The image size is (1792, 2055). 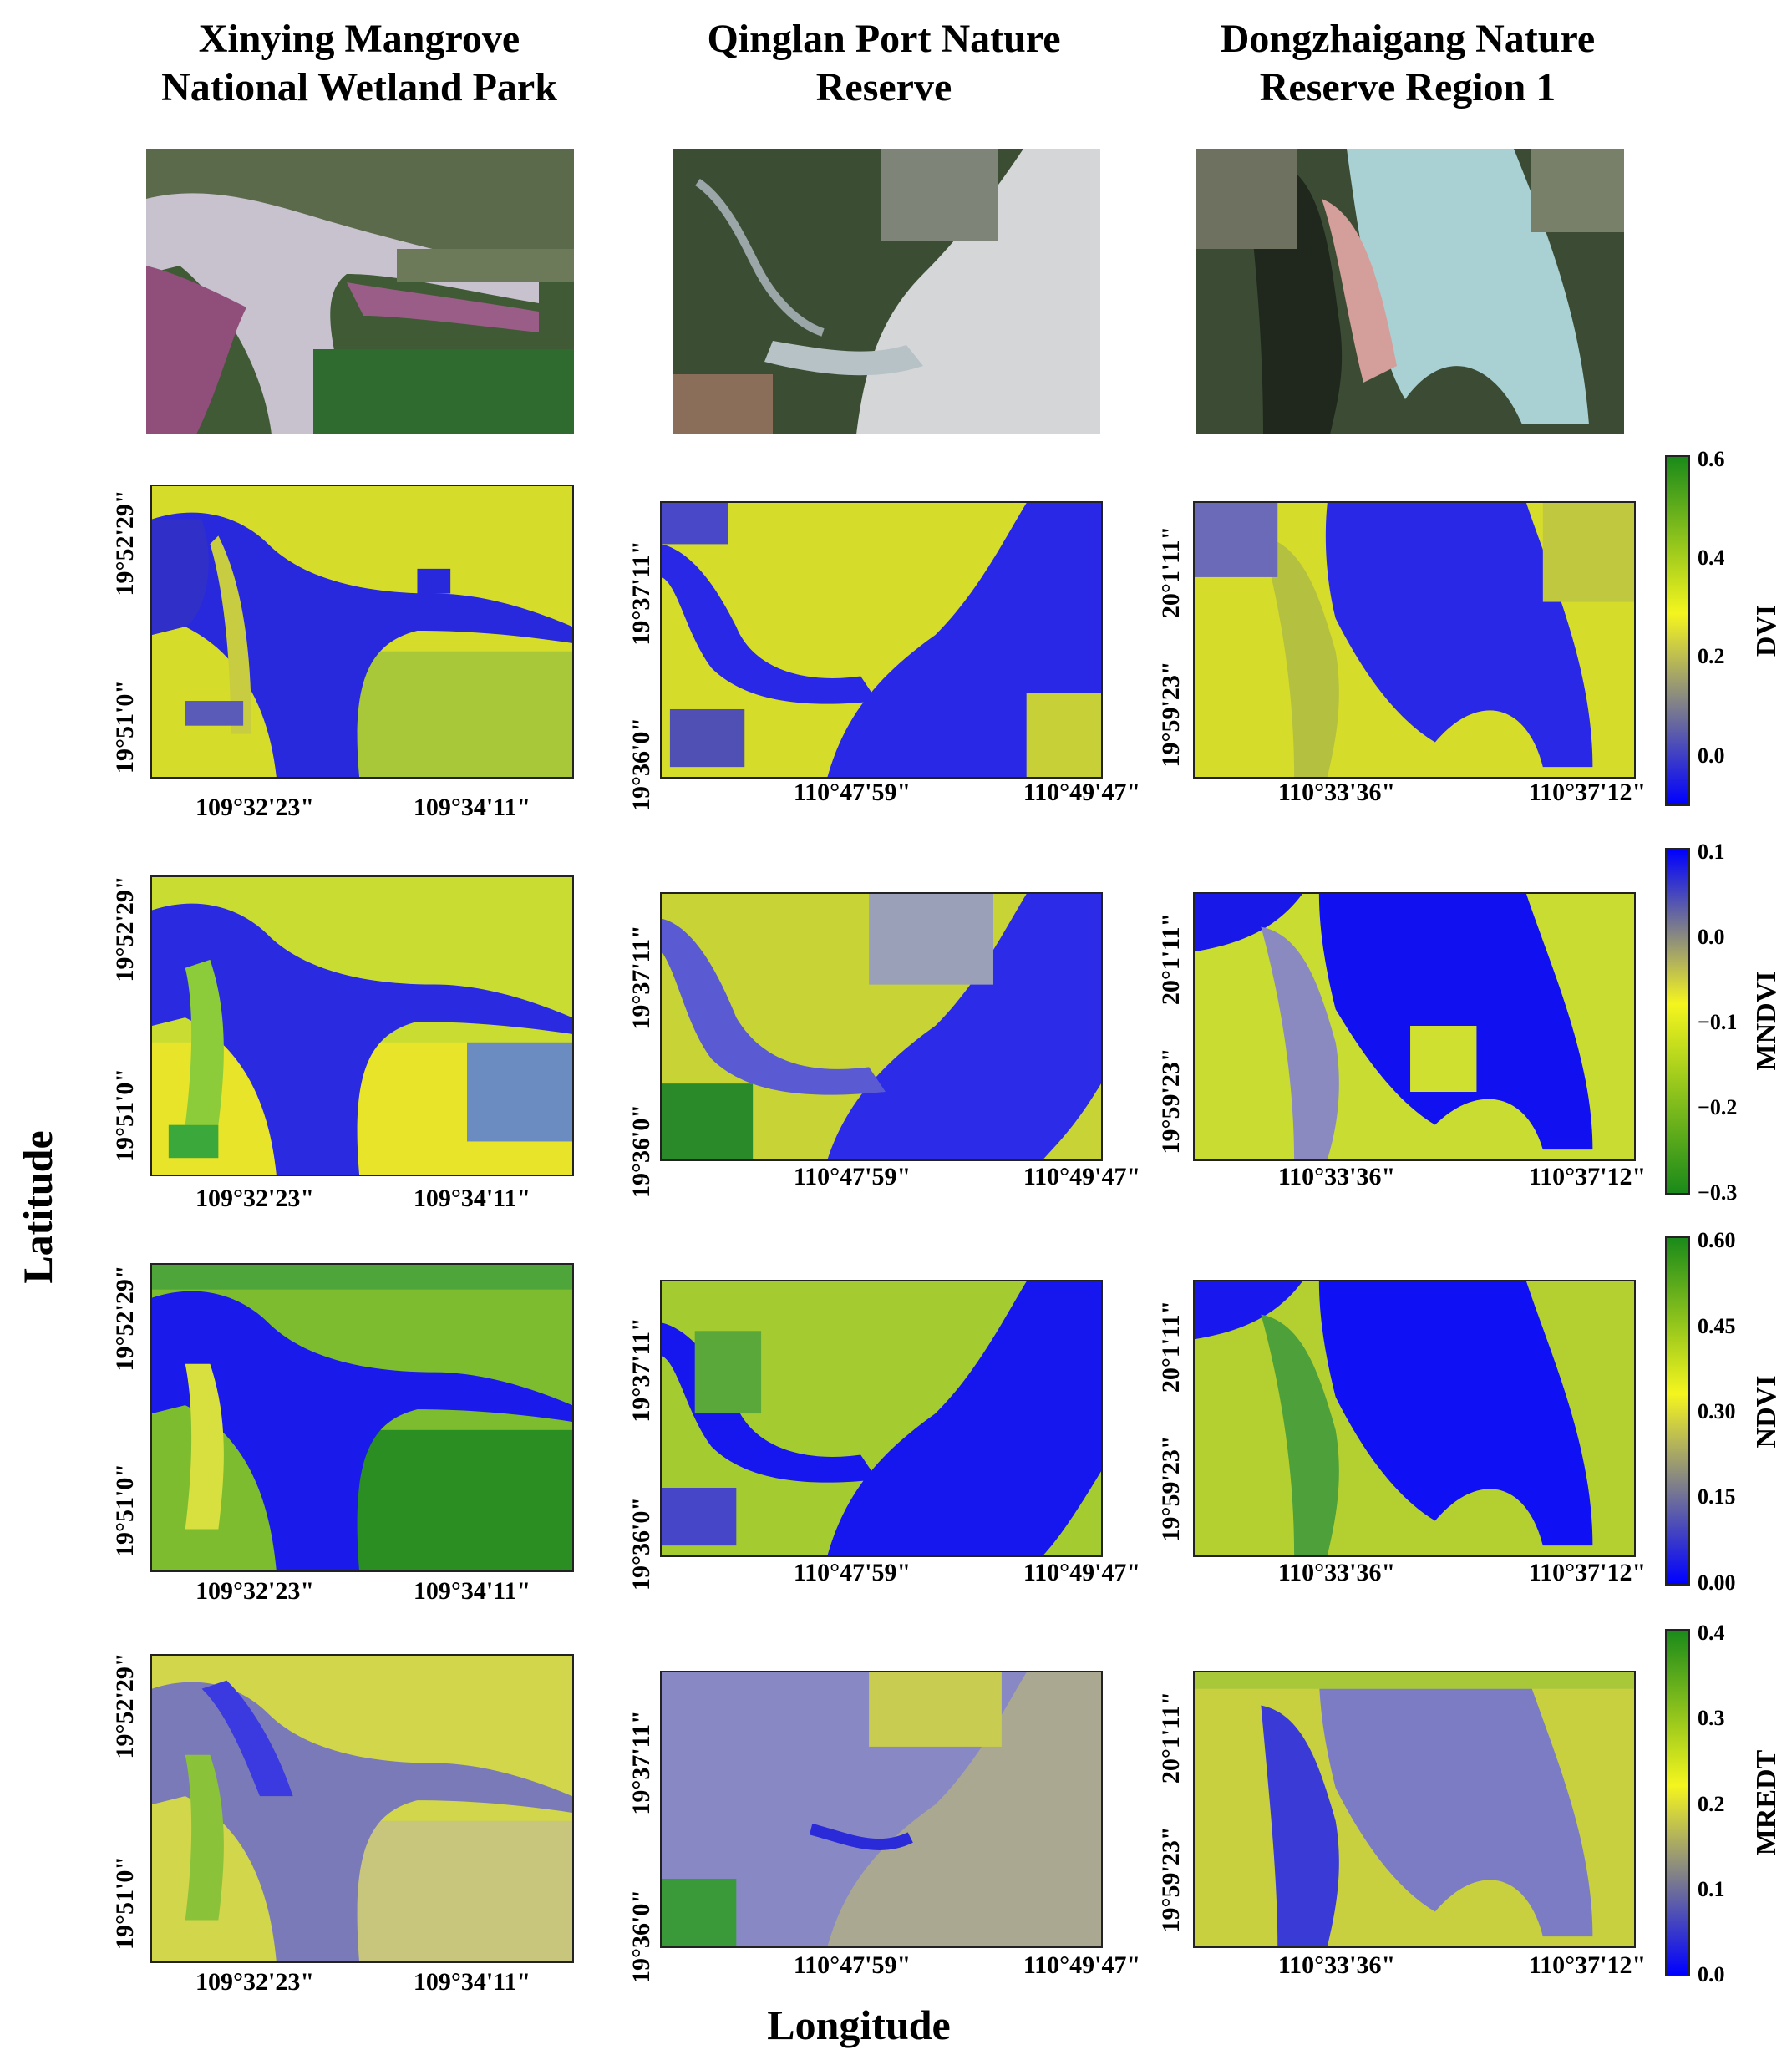 I want to click on colorbar-label-ndvi: NDVI, so click(x=1767, y=1412).